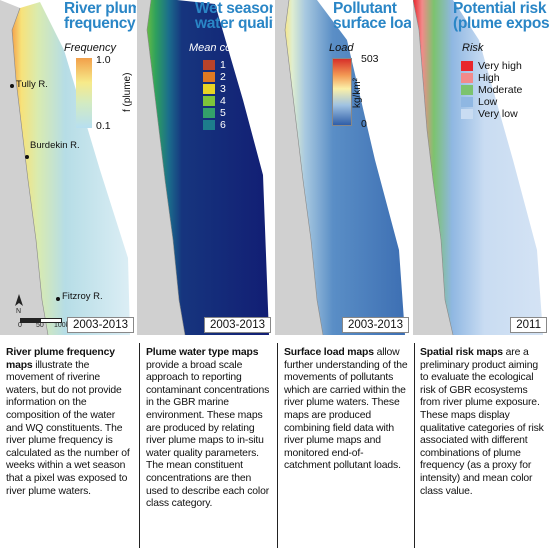 The width and height of the screenshot is (550, 550). Describe the element at coordinates (103, 126) in the screenshot. I see `legend-min-label: 0.1` at that location.